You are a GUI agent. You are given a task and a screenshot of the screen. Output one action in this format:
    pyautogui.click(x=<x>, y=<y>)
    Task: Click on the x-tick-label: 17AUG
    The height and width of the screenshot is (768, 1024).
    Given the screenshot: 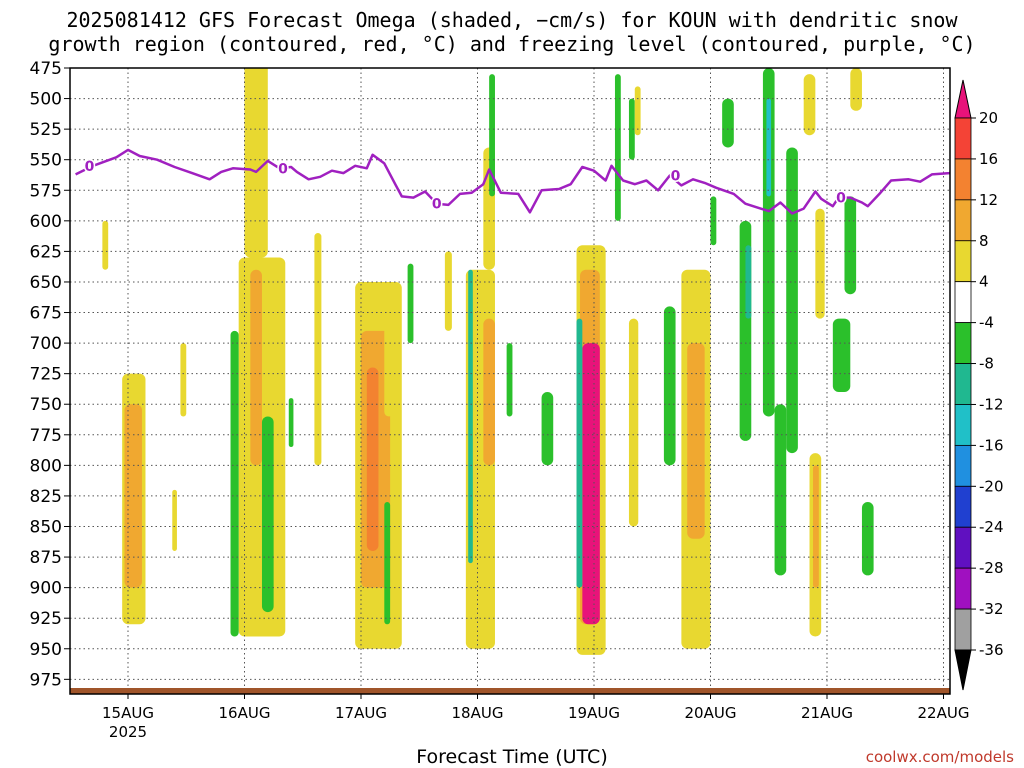 What is the action you would take?
    pyautogui.click(x=361, y=713)
    